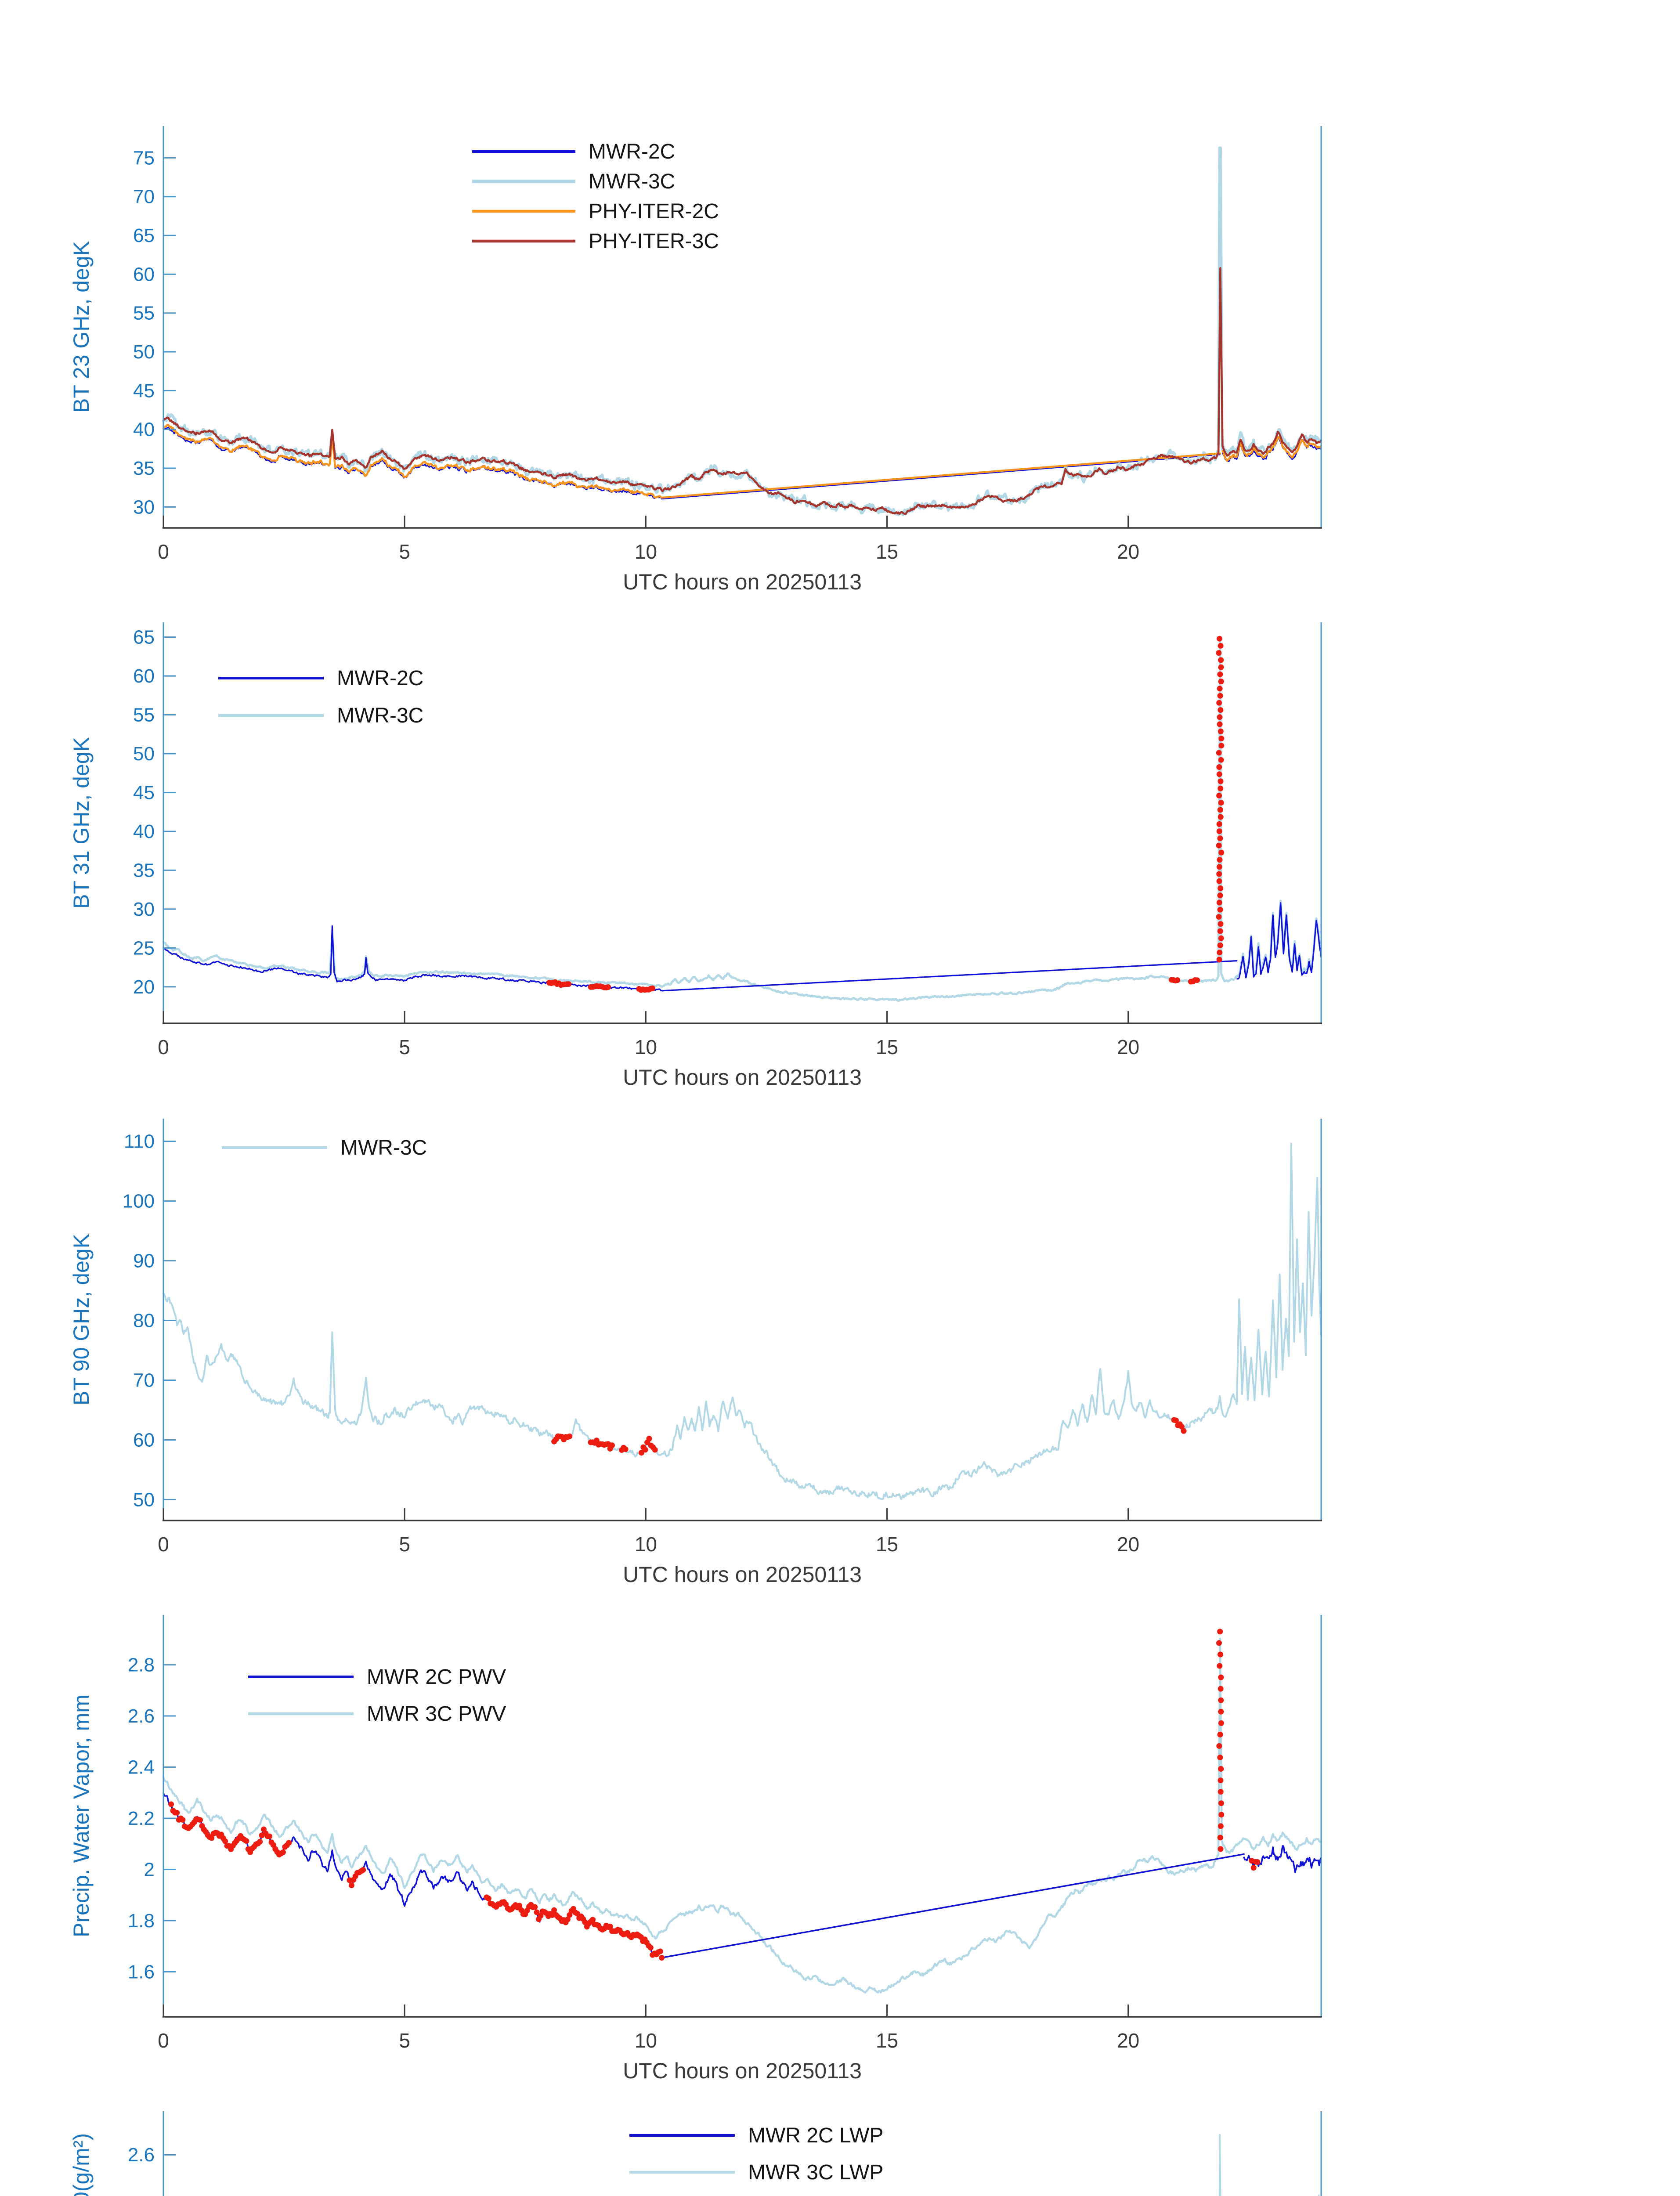  I want to click on y-tick-label: 45, so click(144, 793).